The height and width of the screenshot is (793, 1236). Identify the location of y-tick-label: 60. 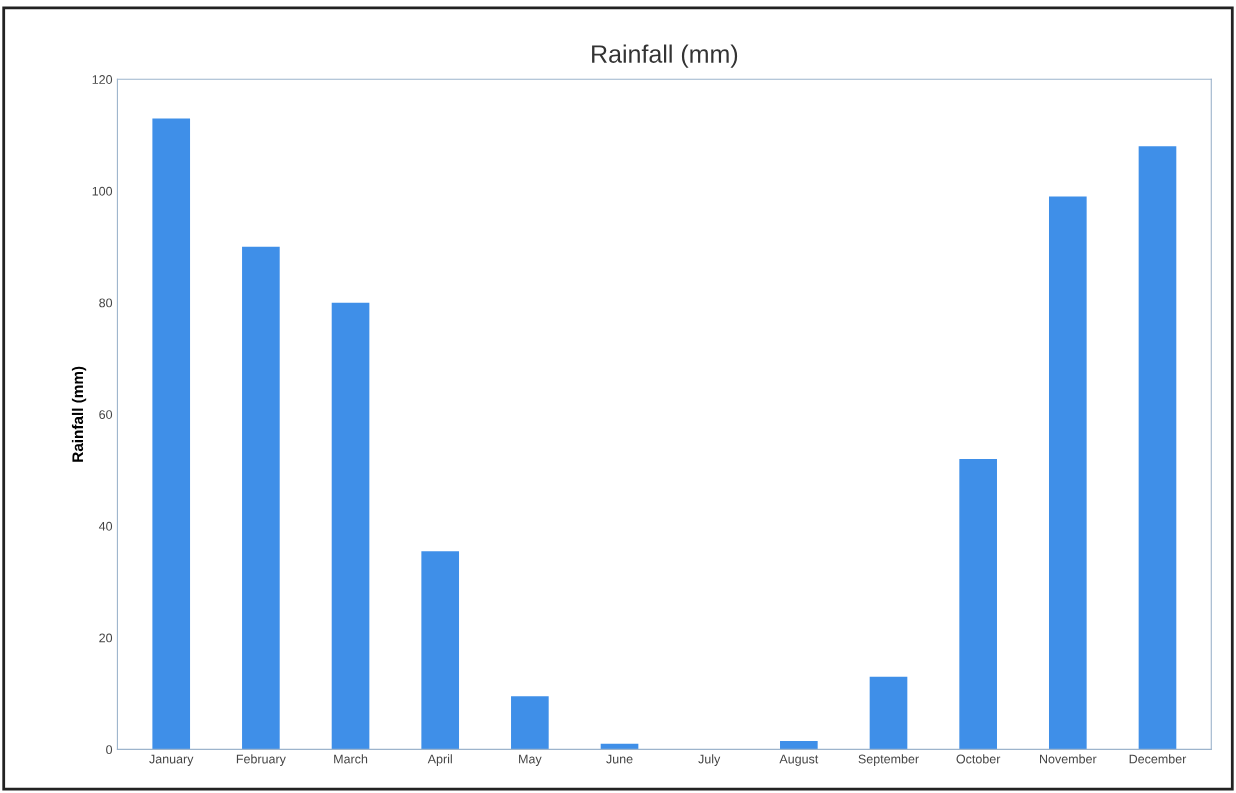
(106, 414).